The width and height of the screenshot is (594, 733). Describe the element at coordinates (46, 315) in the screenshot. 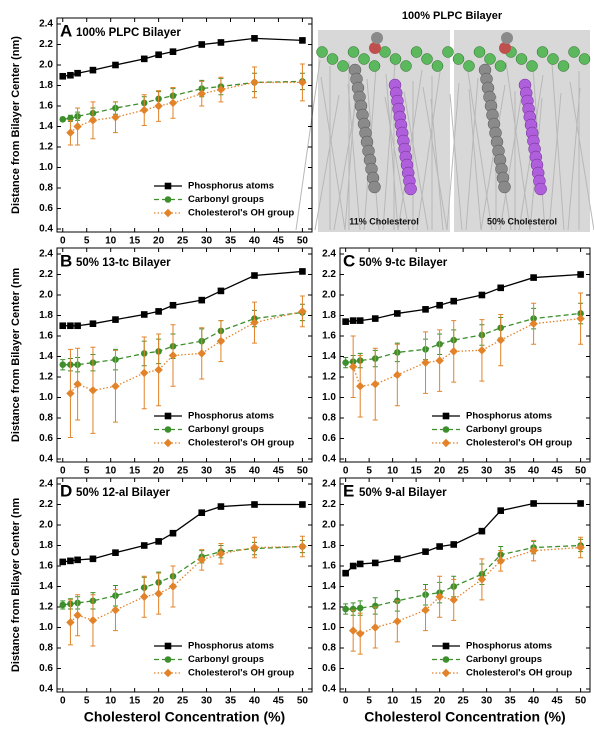

I see `y-tick-label: 1.8` at that location.